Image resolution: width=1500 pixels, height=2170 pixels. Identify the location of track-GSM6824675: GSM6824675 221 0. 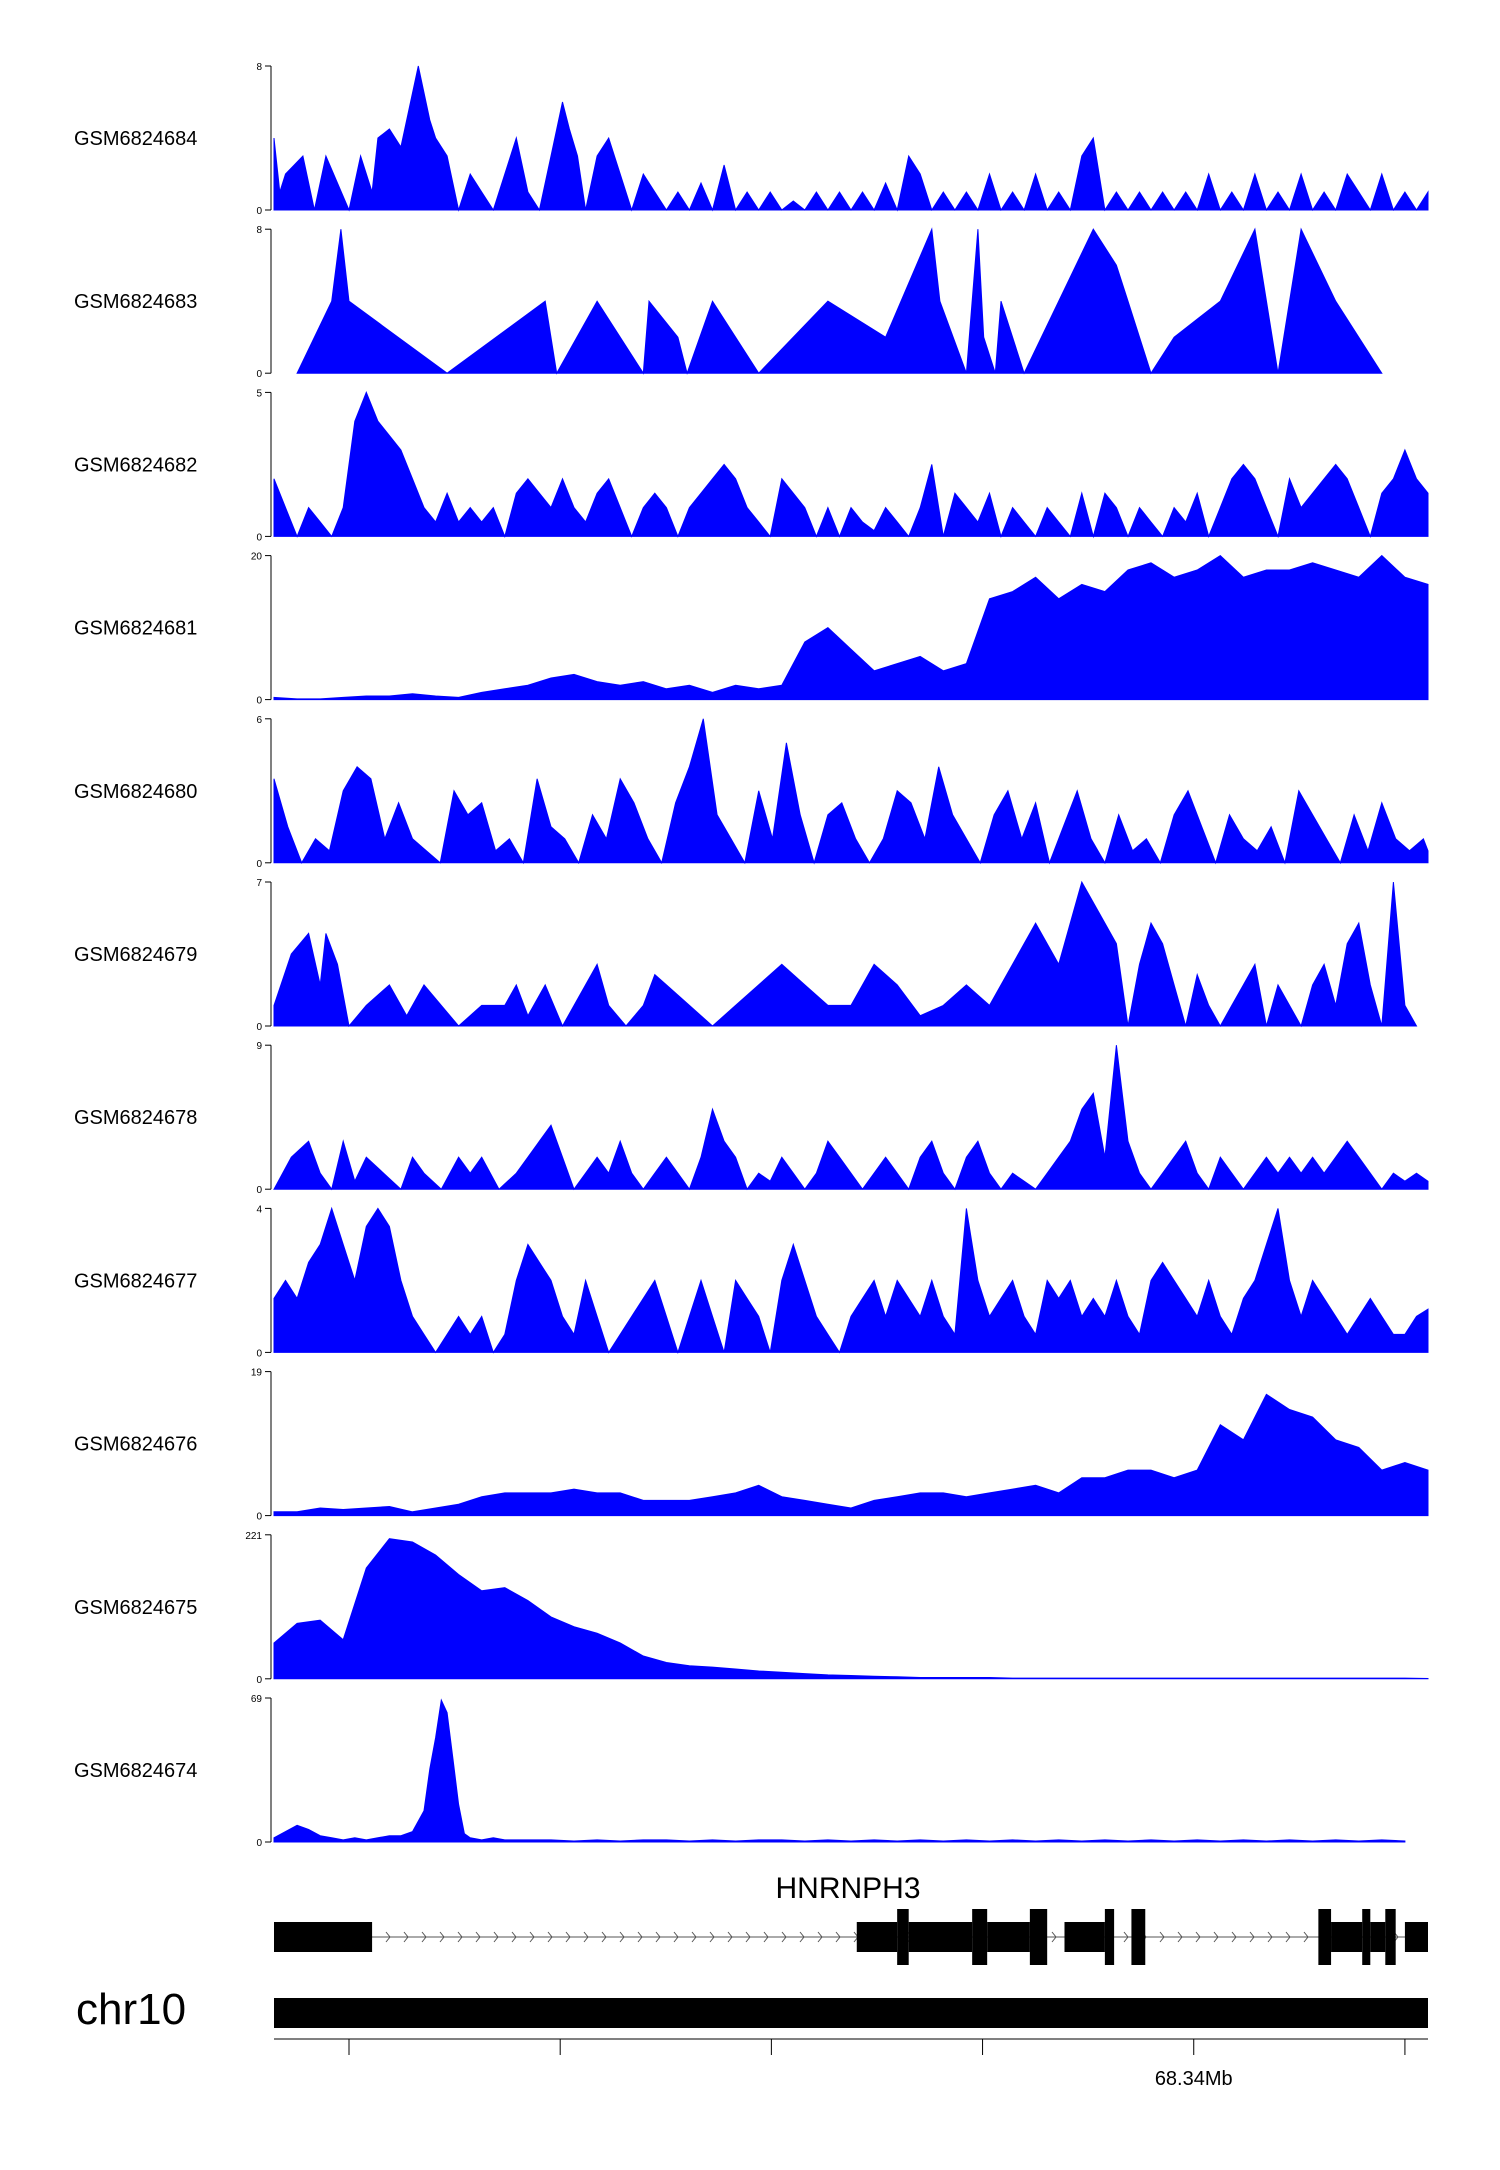
(751, 1608).